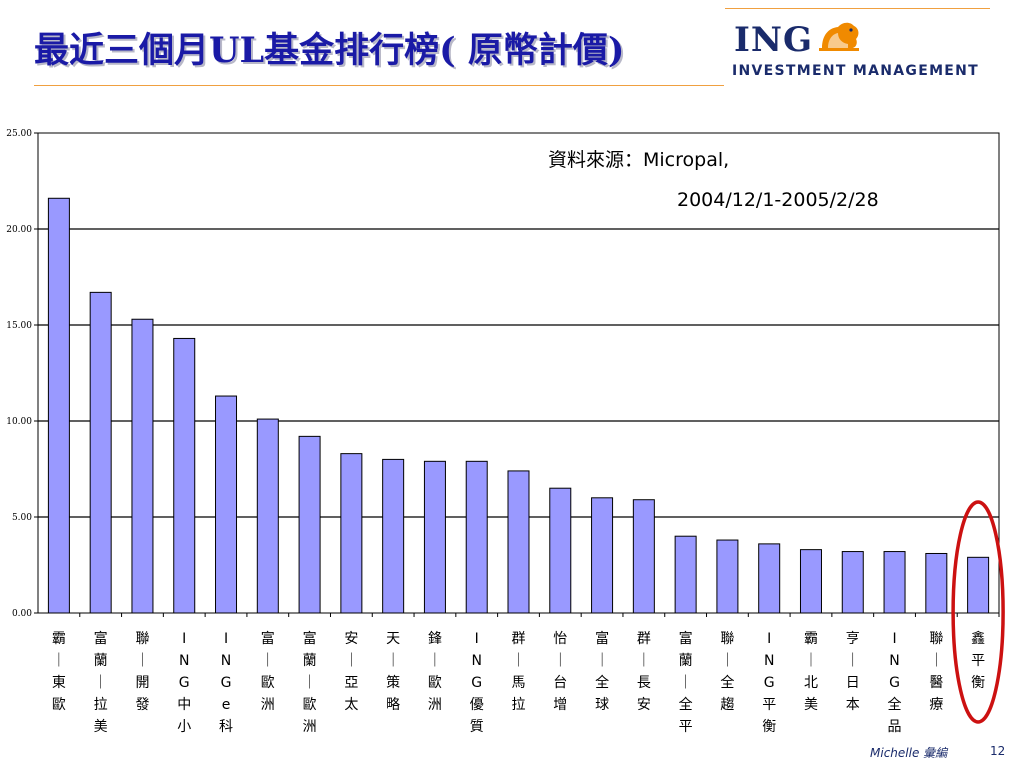 The height and width of the screenshot is (768, 1024). I want to click on x-tick-label: 怡｜台增, so click(560, 672).